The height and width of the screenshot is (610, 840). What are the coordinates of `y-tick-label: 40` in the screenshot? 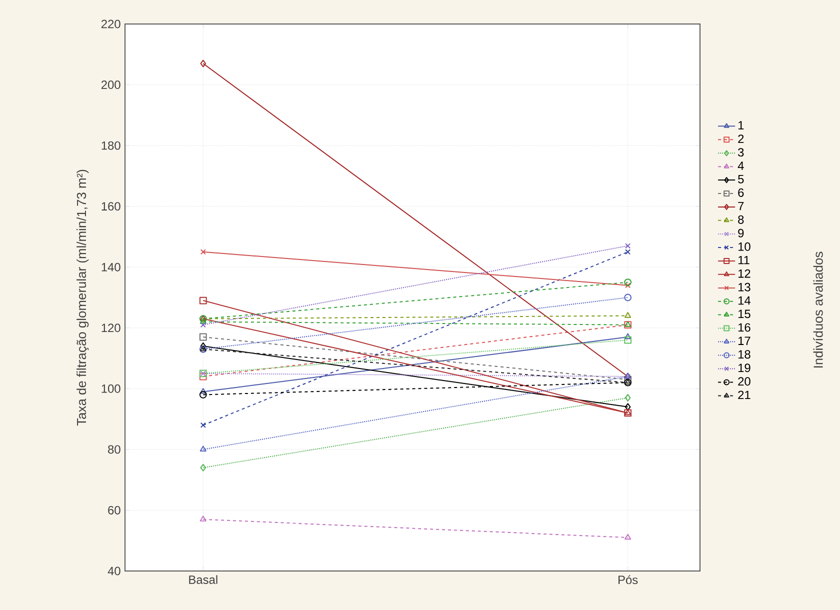 It's located at (114, 571).